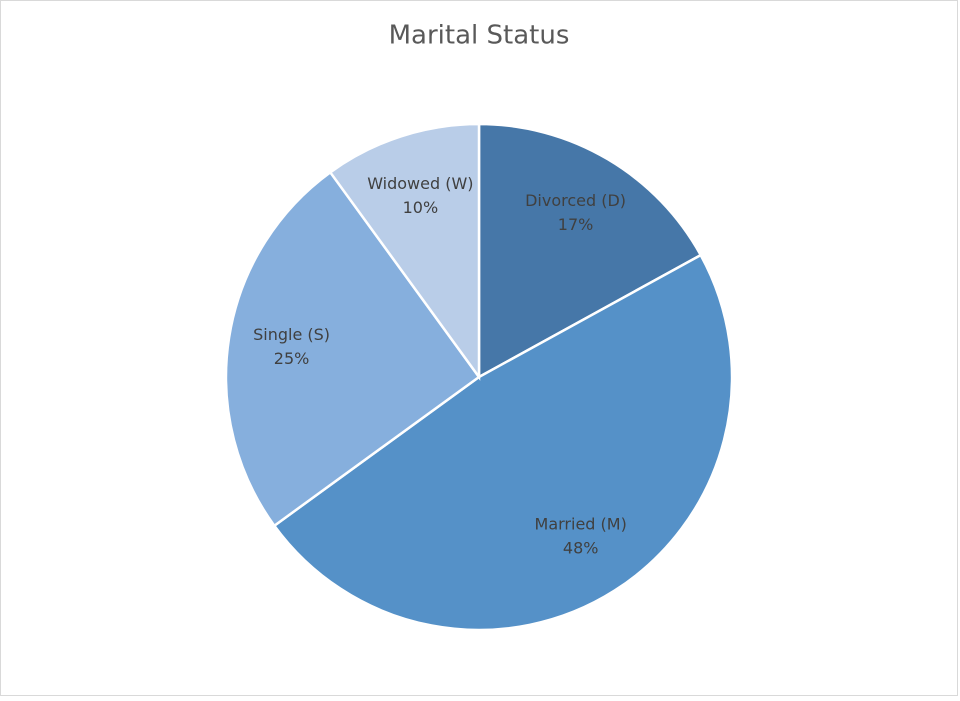  Describe the element at coordinates (581, 548) in the screenshot. I see `slice-value: 48%` at that location.